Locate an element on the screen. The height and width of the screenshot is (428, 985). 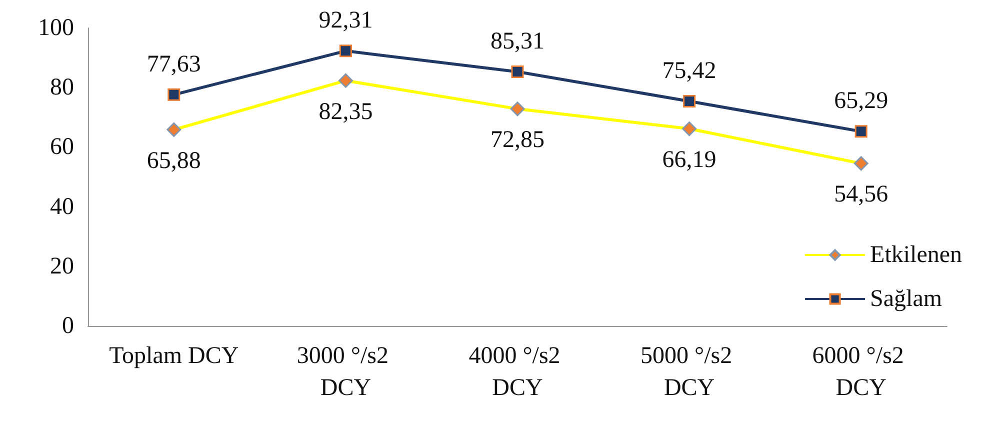
data-label: 66,19 is located at coordinates (689, 160).